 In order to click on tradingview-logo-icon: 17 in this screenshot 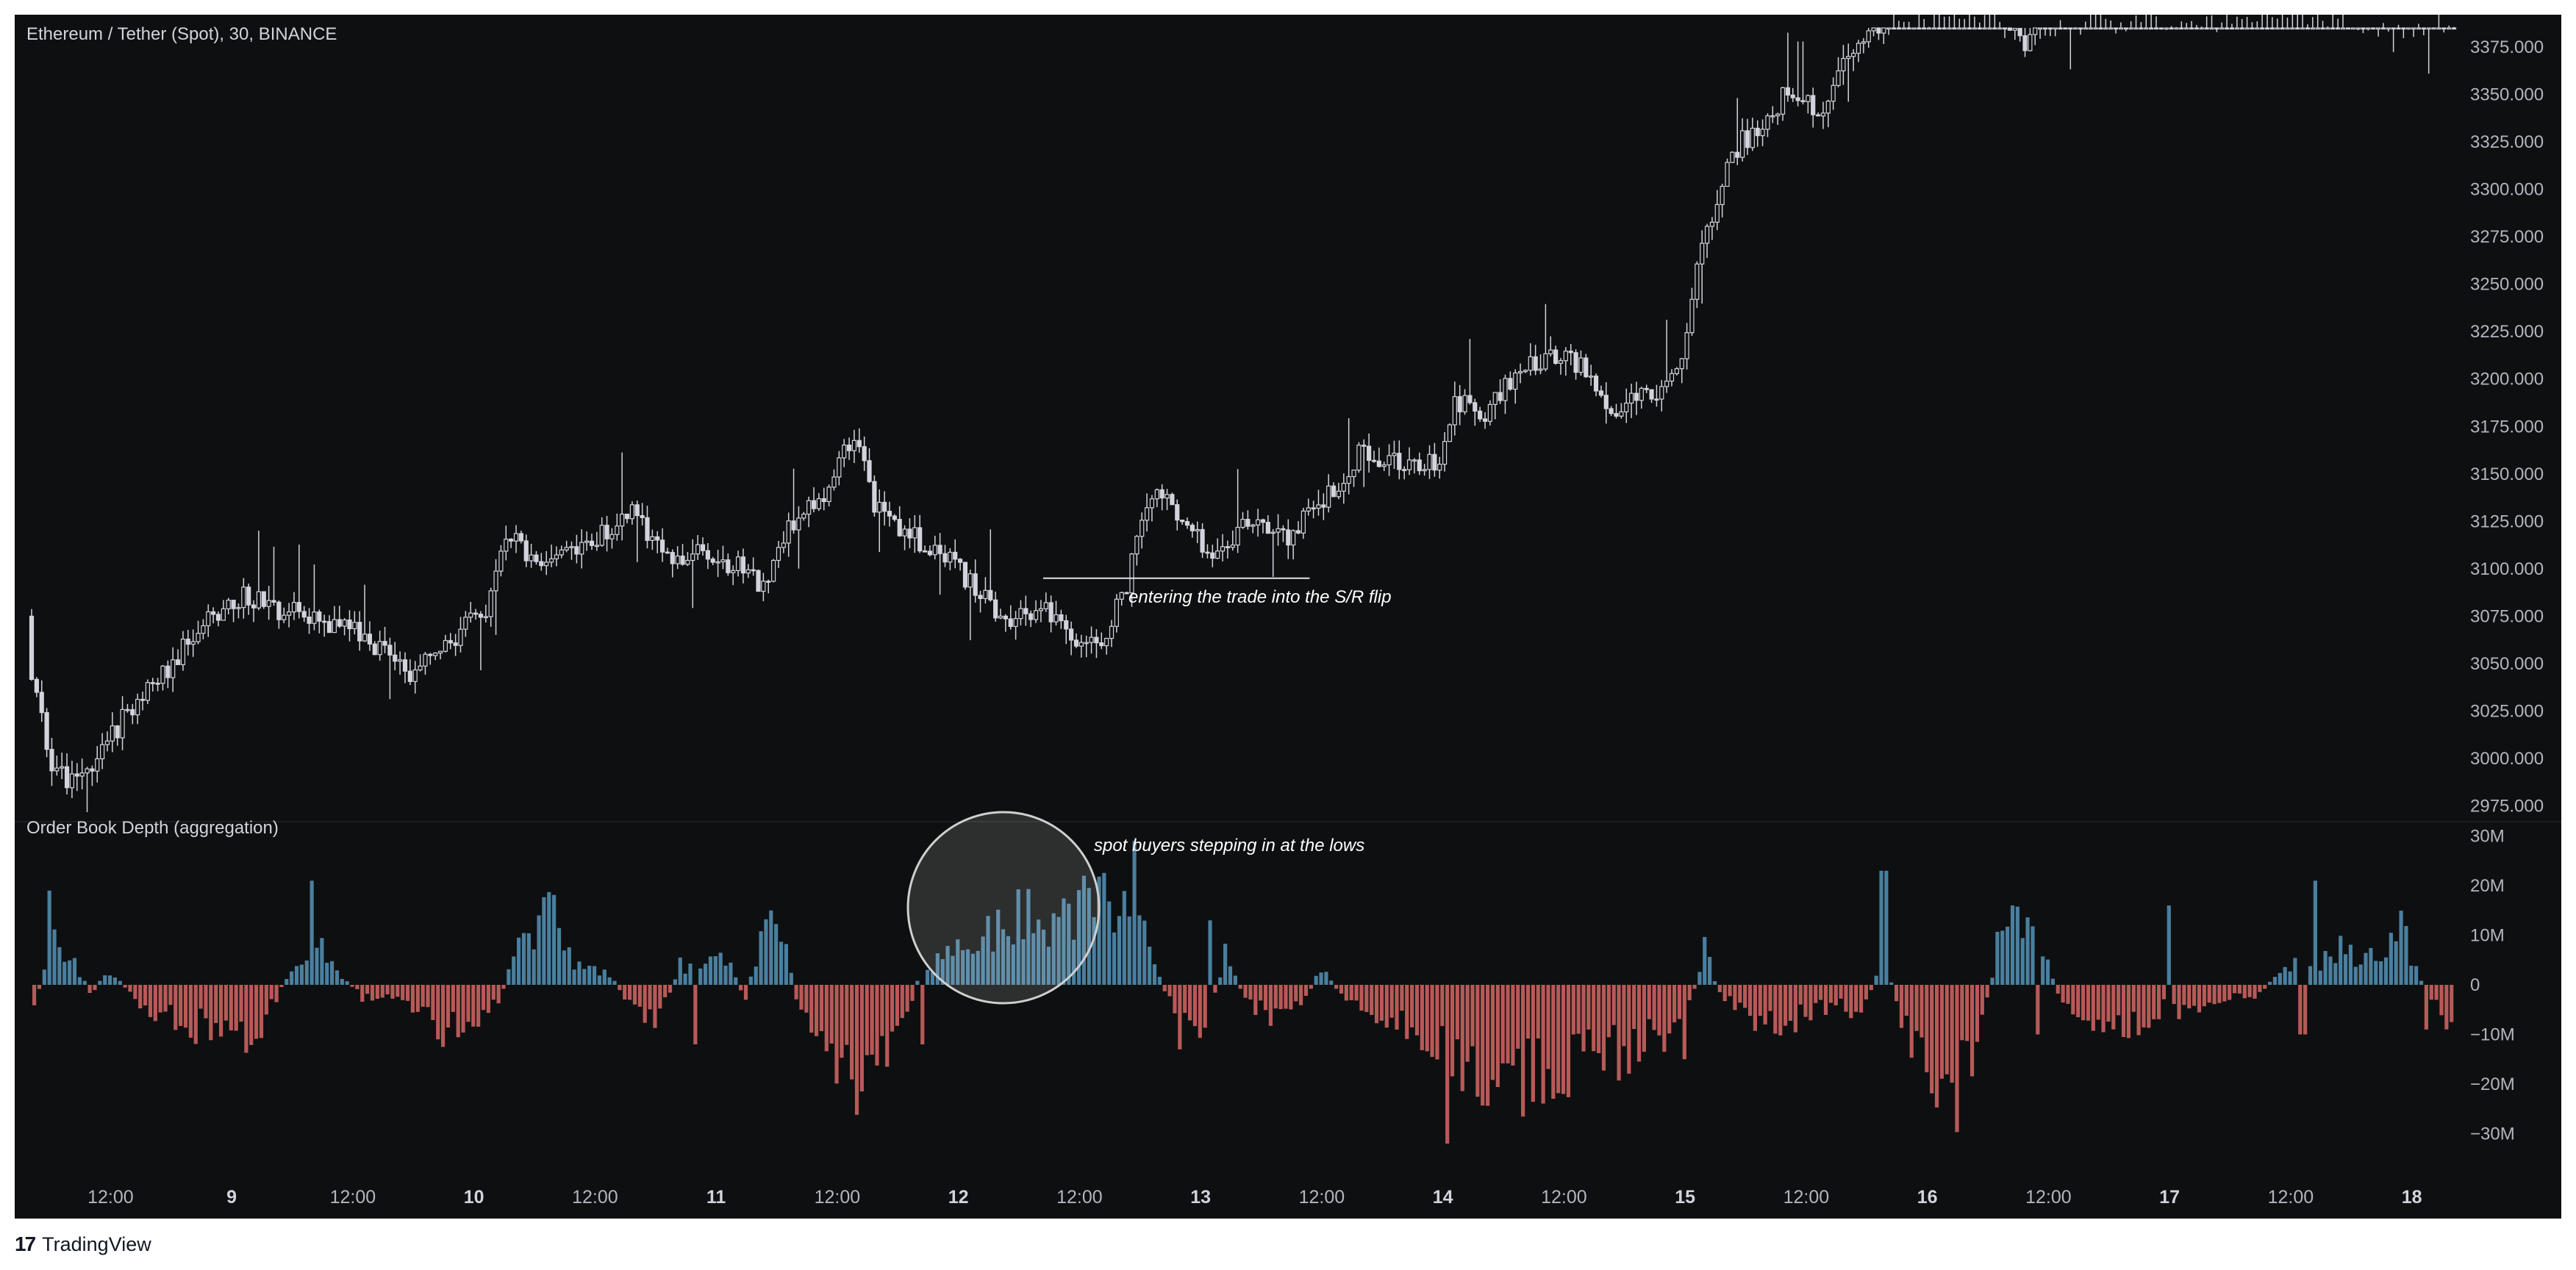, I will do `click(25, 1244)`.